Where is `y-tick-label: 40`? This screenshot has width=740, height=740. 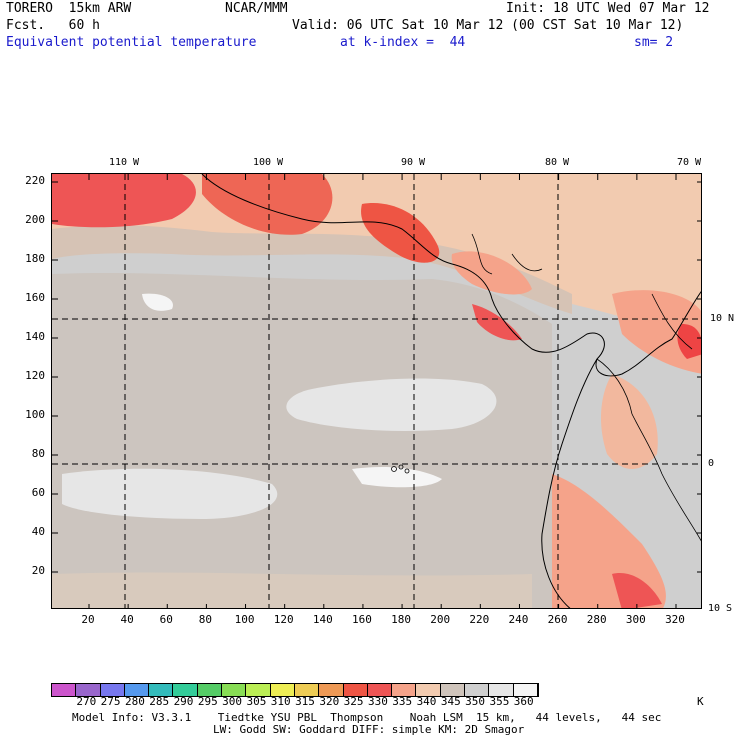 y-tick-label: 40 is located at coordinates (38, 531).